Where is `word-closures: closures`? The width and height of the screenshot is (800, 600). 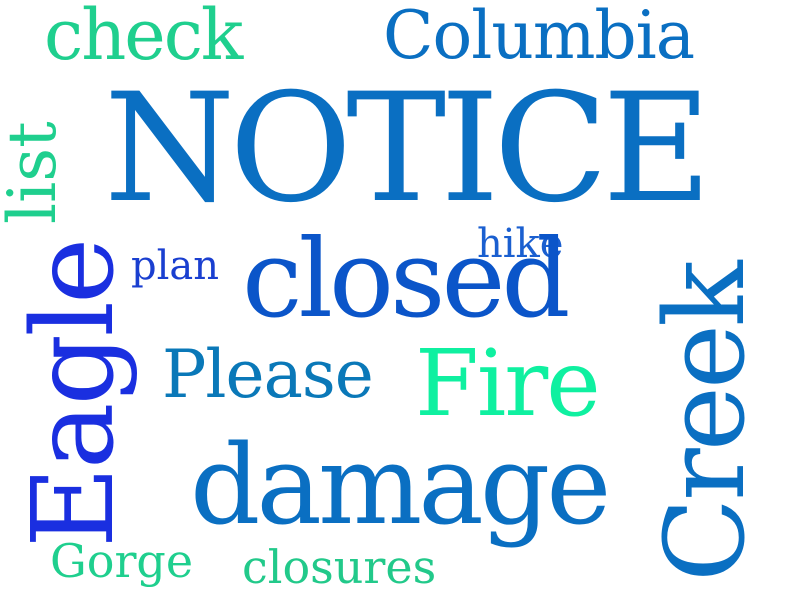 word-closures: closures is located at coordinates (339, 567).